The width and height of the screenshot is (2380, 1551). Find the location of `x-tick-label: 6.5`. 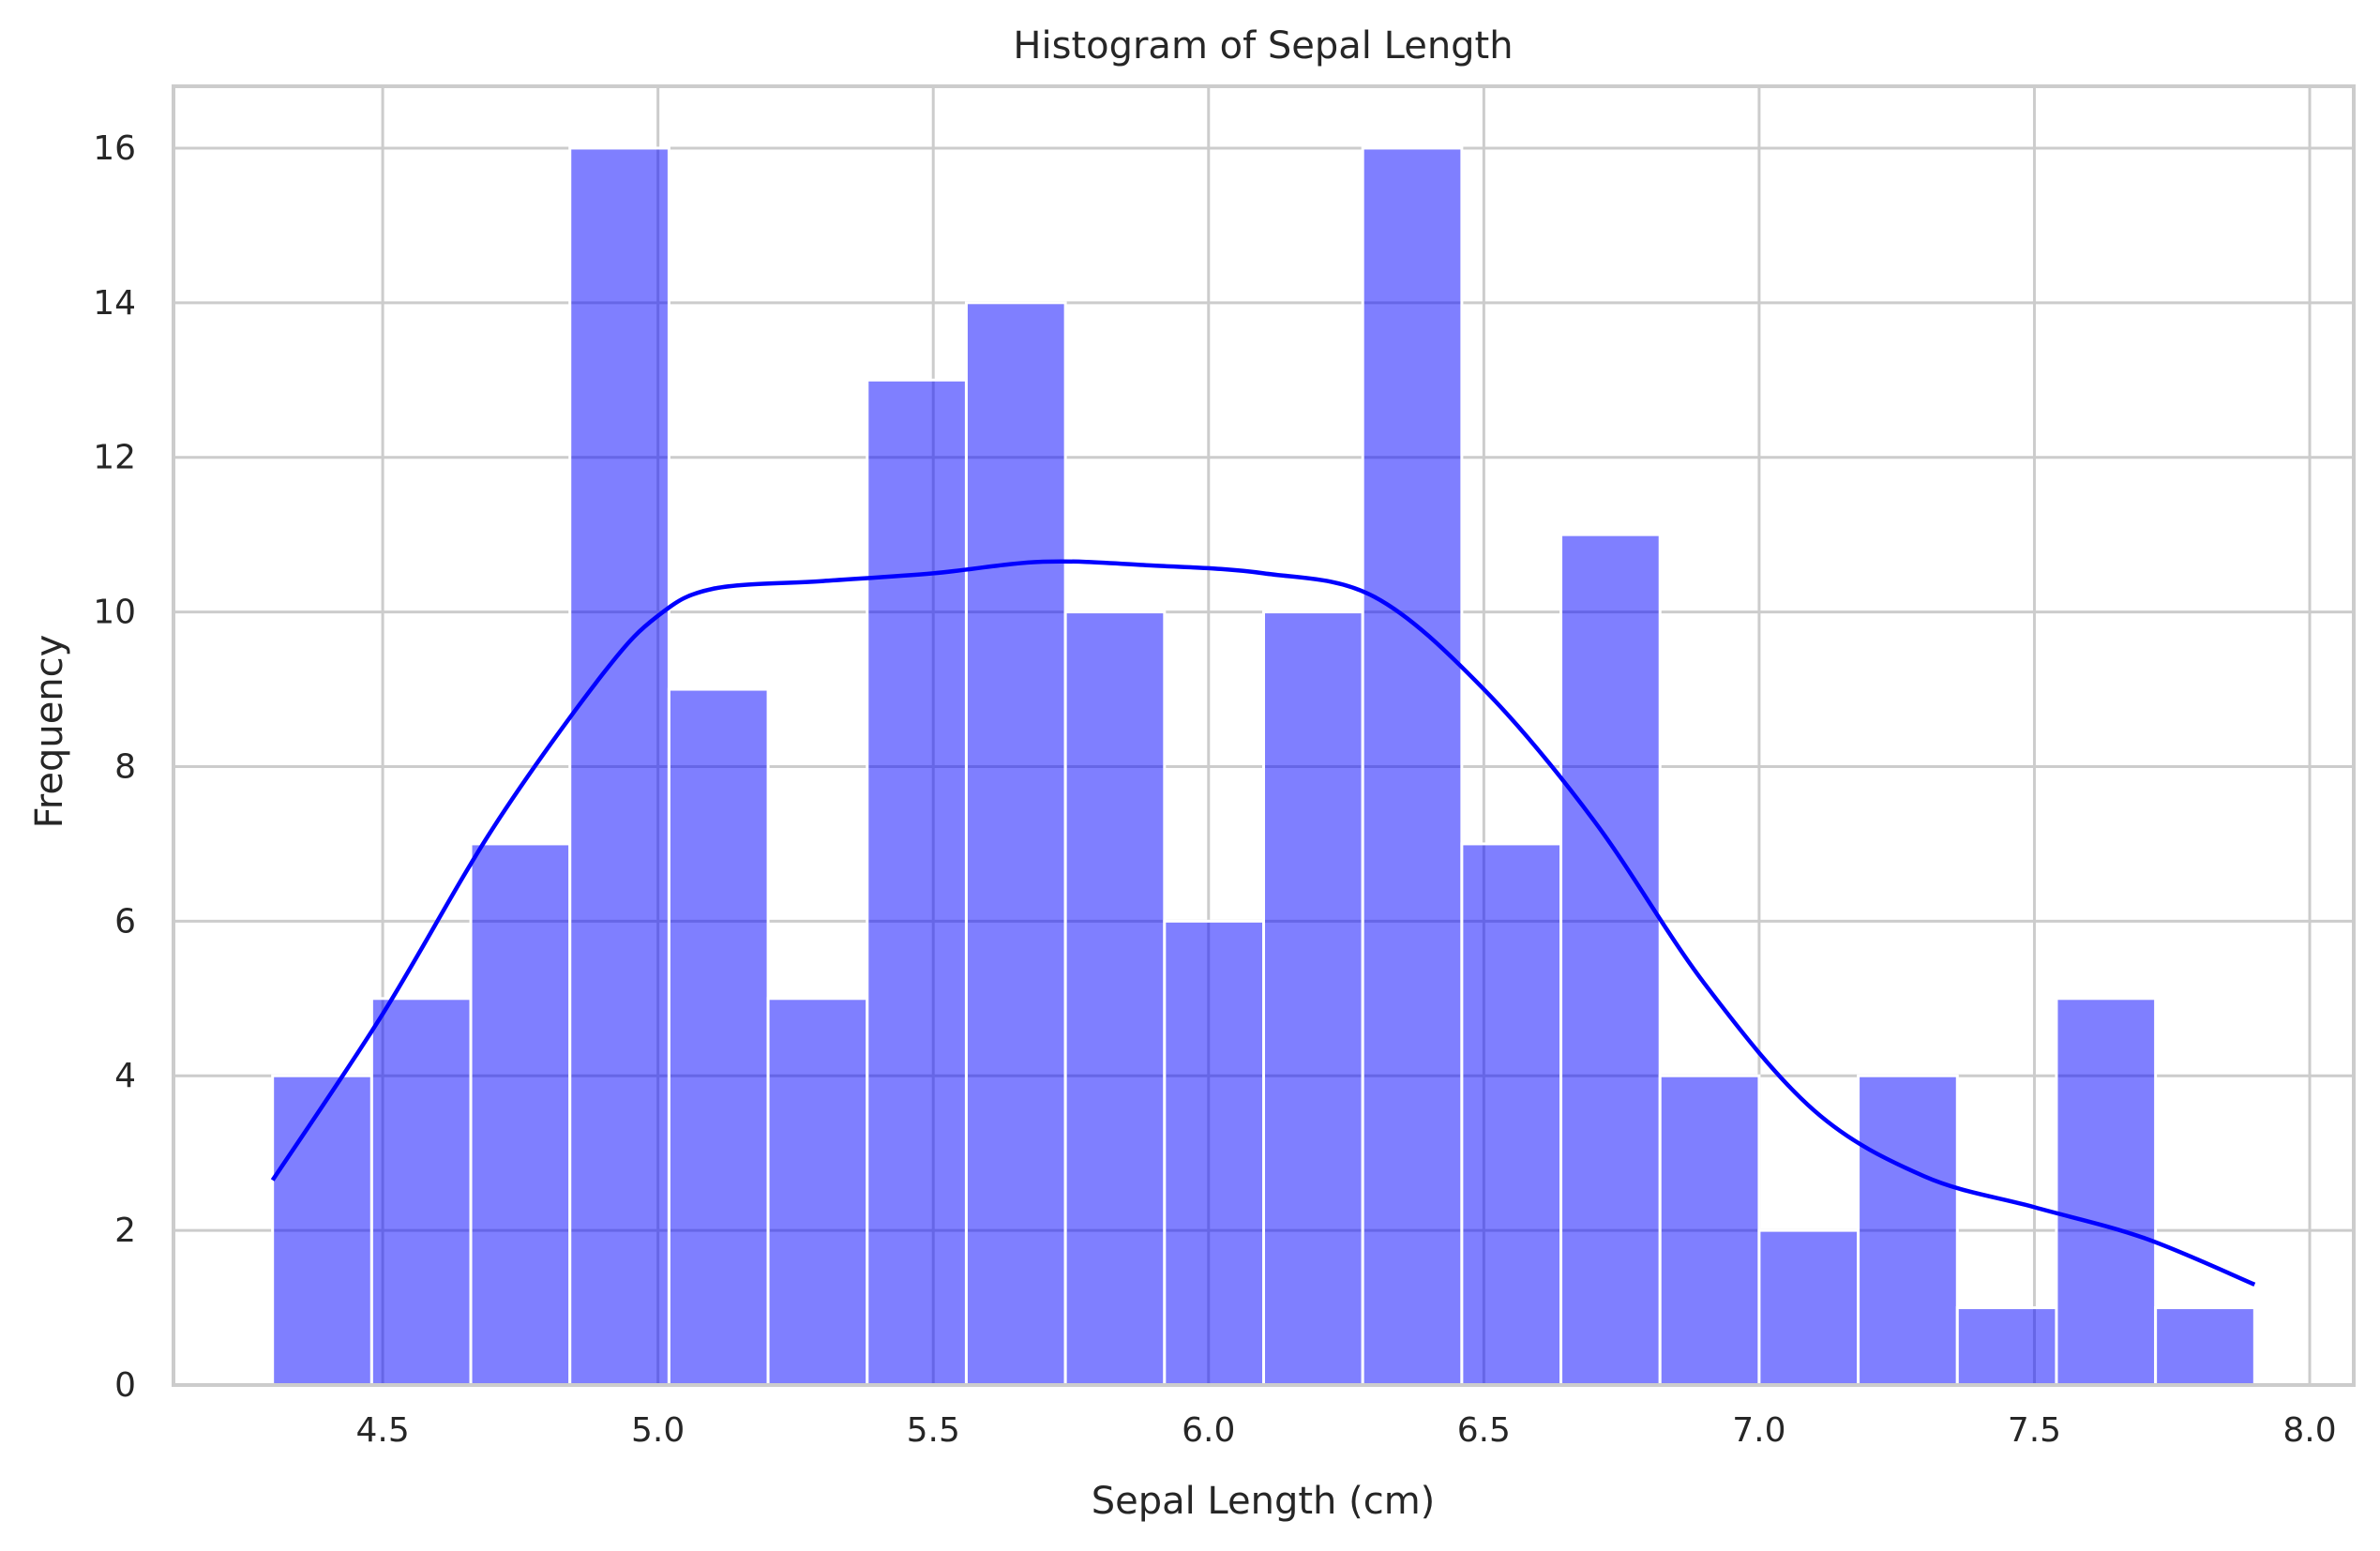

x-tick-label: 6.5 is located at coordinates (1484, 1430).